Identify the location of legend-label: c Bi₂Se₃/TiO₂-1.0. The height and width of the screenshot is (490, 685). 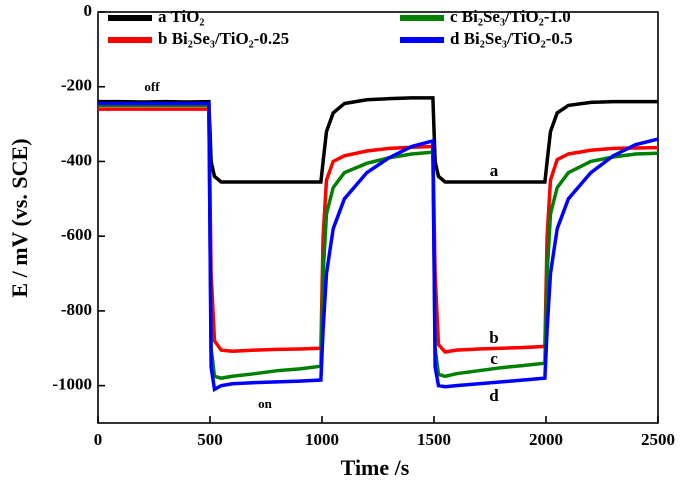
(510, 16).